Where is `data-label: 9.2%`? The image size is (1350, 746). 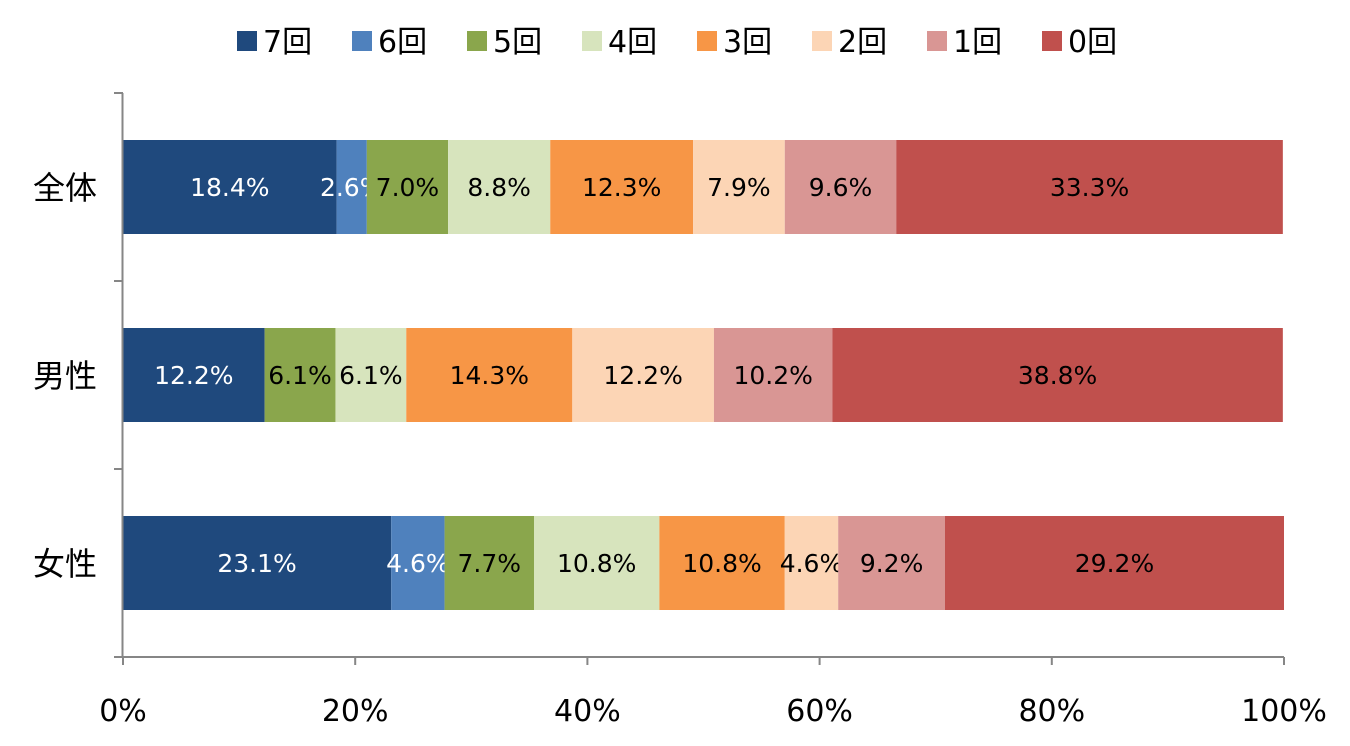 data-label: 9.2% is located at coordinates (892, 563).